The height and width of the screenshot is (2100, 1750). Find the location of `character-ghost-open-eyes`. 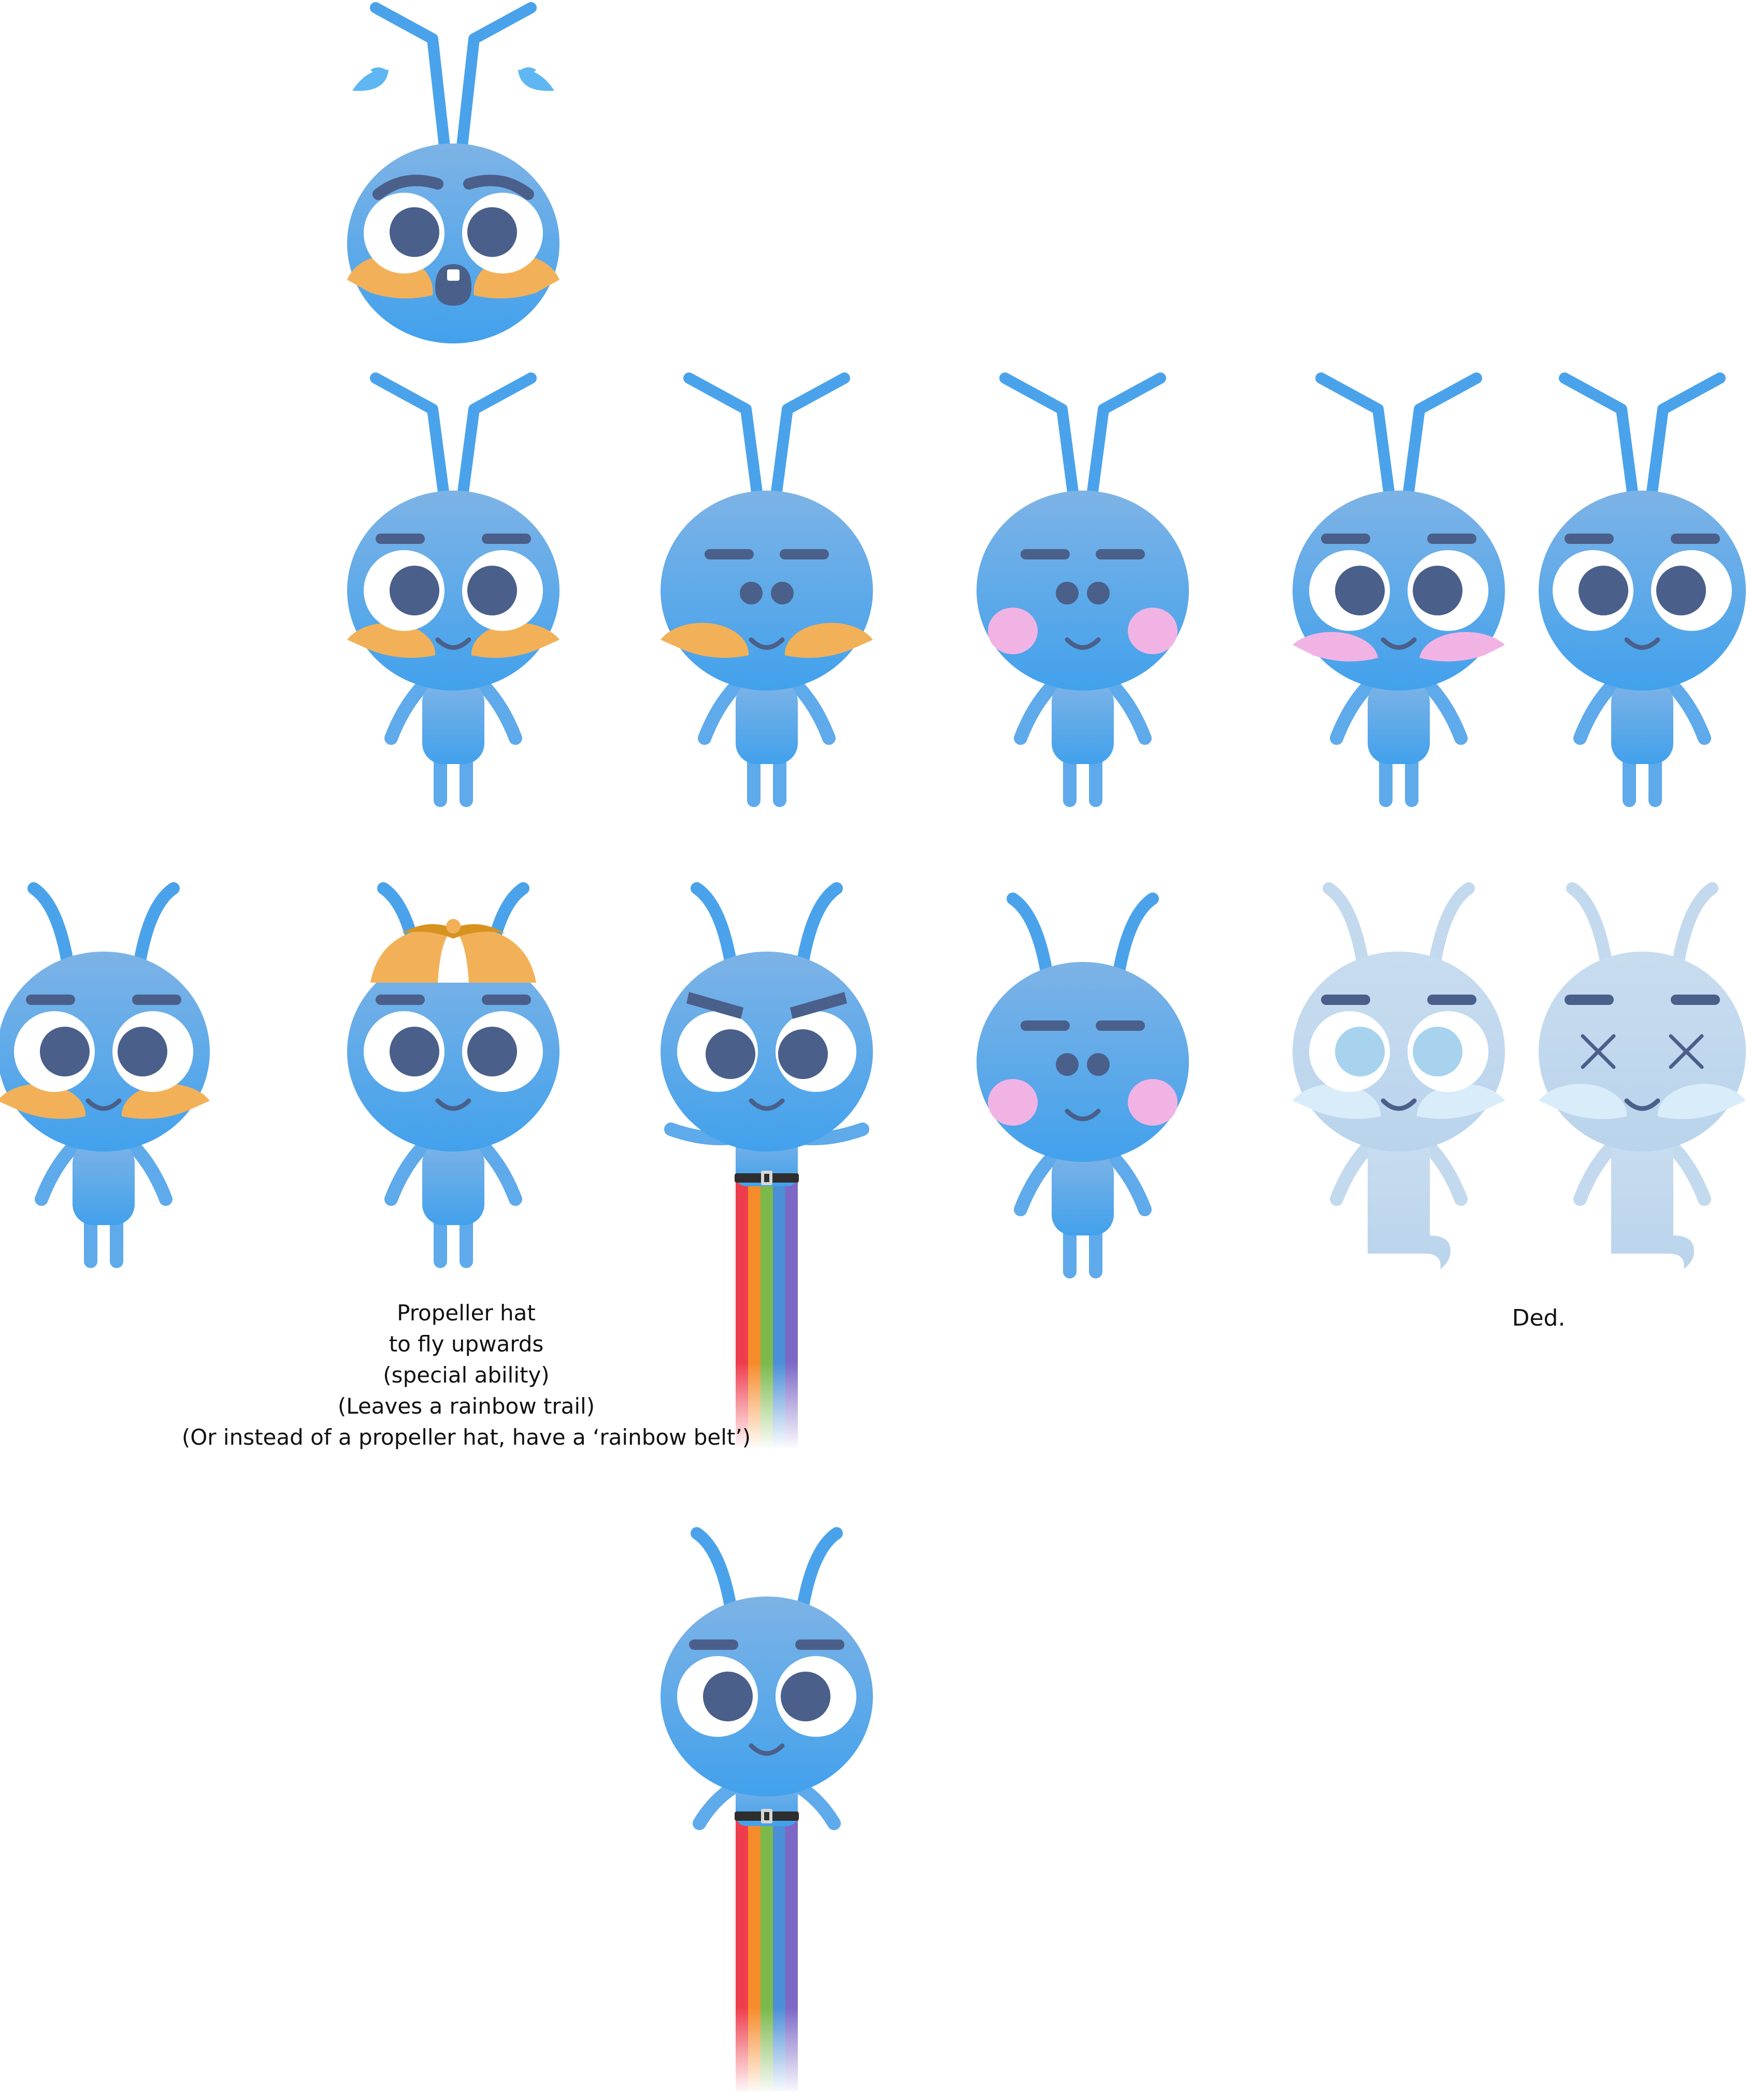

character-ghost-open-eyes is located at coordinates (1399, 1076).